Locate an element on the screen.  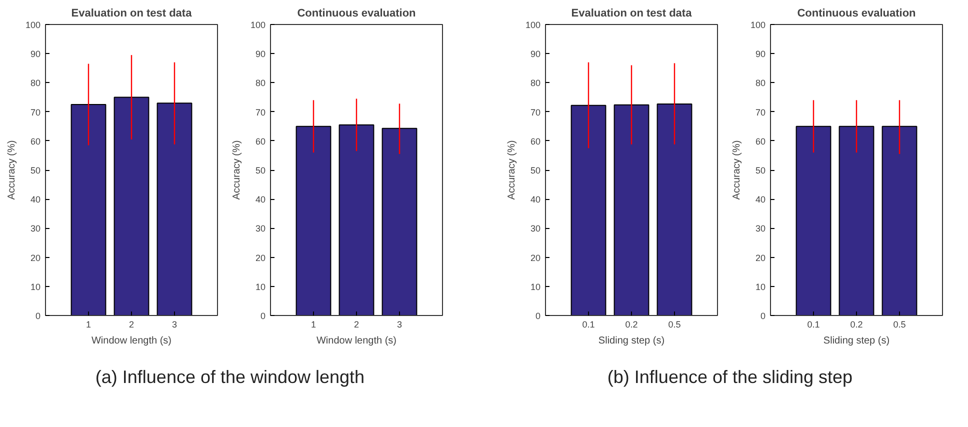
text: (b) Influence of the sliding step is located at coordinates (730, 377).